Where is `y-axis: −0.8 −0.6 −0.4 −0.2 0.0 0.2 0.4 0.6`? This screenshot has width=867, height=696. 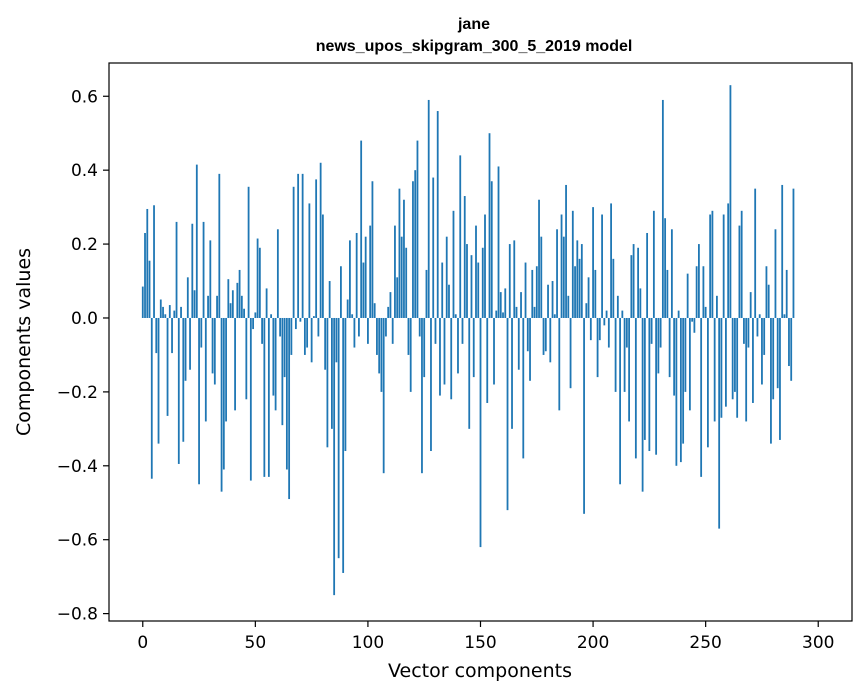
y-axis: −0.8 −0.6 −0.4 −0.2 0.0 0.2 0.4 0.6 is located at coordinates (83, 356).